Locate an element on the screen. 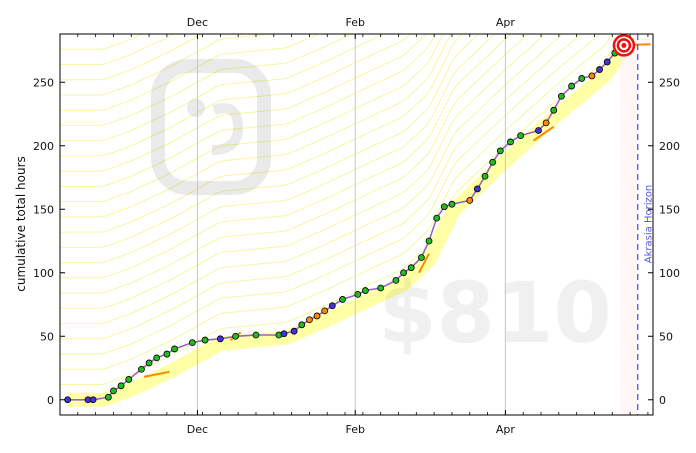  y-tick-label-left: 0 is located at coordinates (50, 400).